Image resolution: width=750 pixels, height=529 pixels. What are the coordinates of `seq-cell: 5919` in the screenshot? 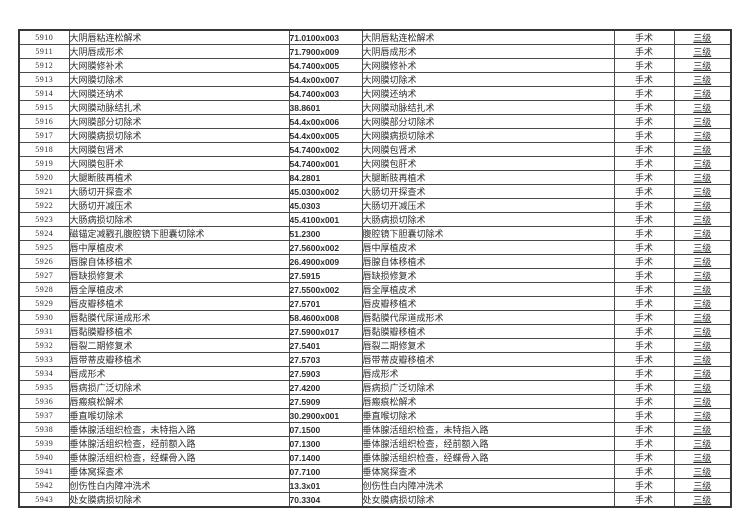 It's located at (44, 163).